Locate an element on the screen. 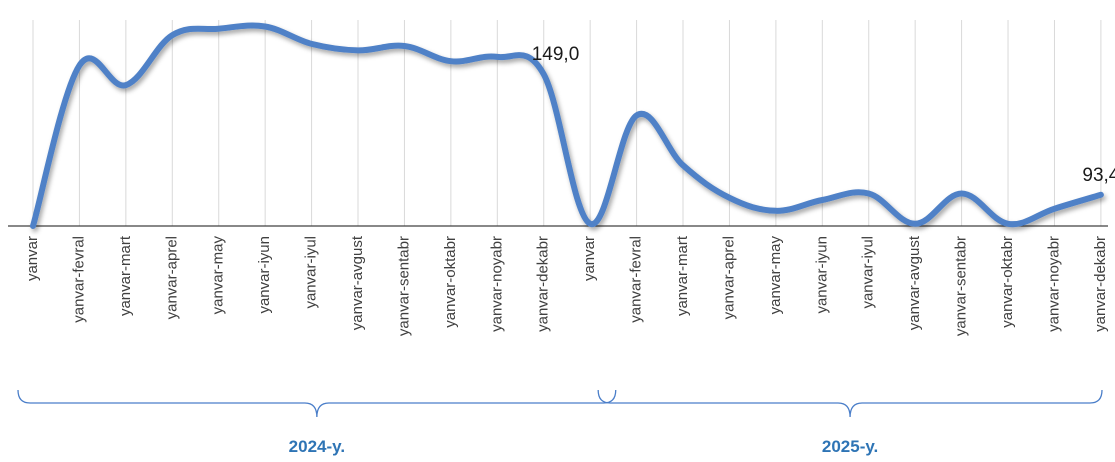 The width and height of the screenshot is (1115, 462). year-groups: 2024-y. 2025-y. is located at coordinates (560, 422).